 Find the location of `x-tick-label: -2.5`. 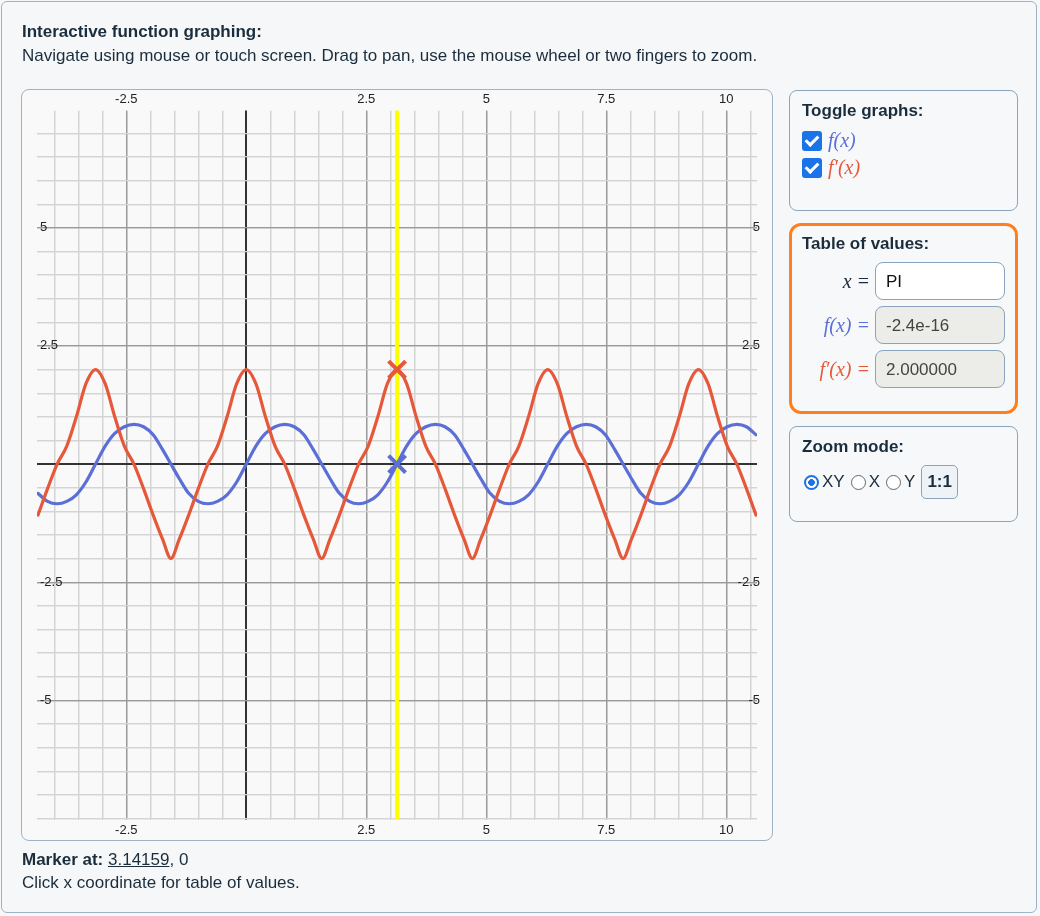

x-tick-label: -2.5 is located at coordinates (126, 829).